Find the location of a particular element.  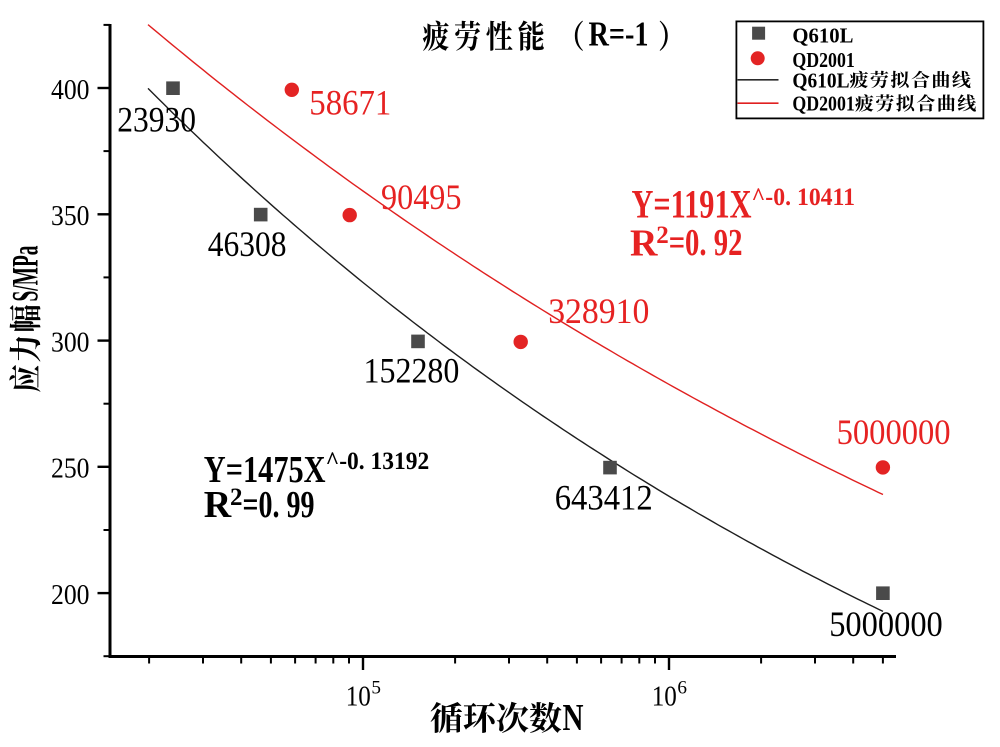

svg-text: 58671 is located at coordinates (350, 102).